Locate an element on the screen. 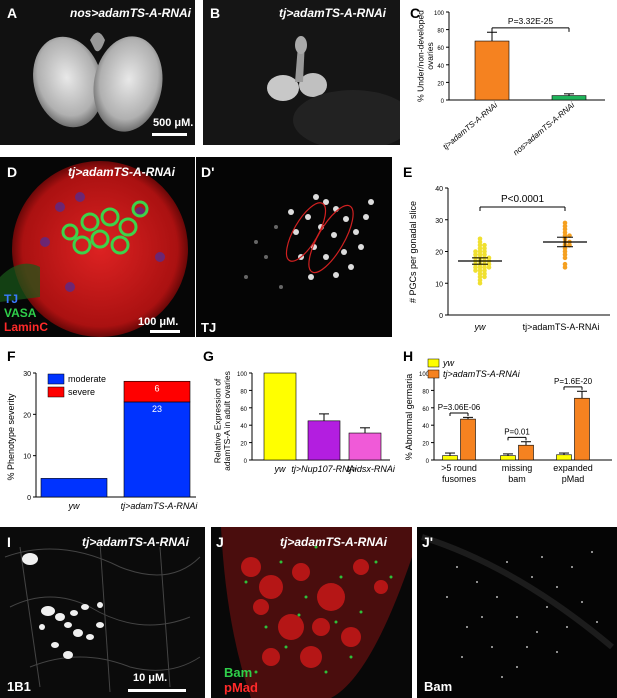  panel-dprime-image: D' TJ is located at coordinates (294, 247).